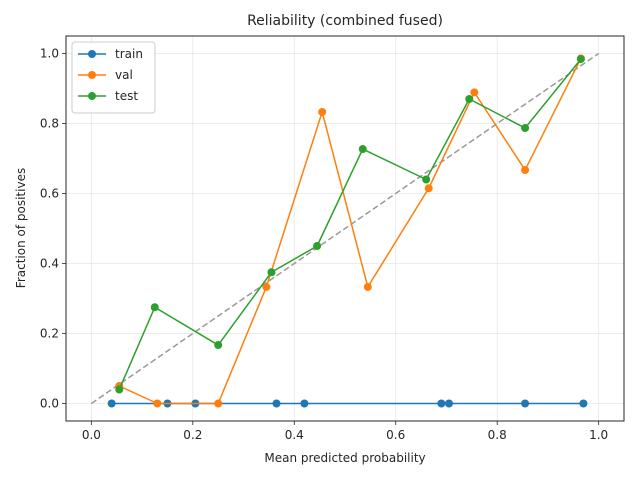  I want to click on chart-title: Reliability (combined fused), so click(345, 21).